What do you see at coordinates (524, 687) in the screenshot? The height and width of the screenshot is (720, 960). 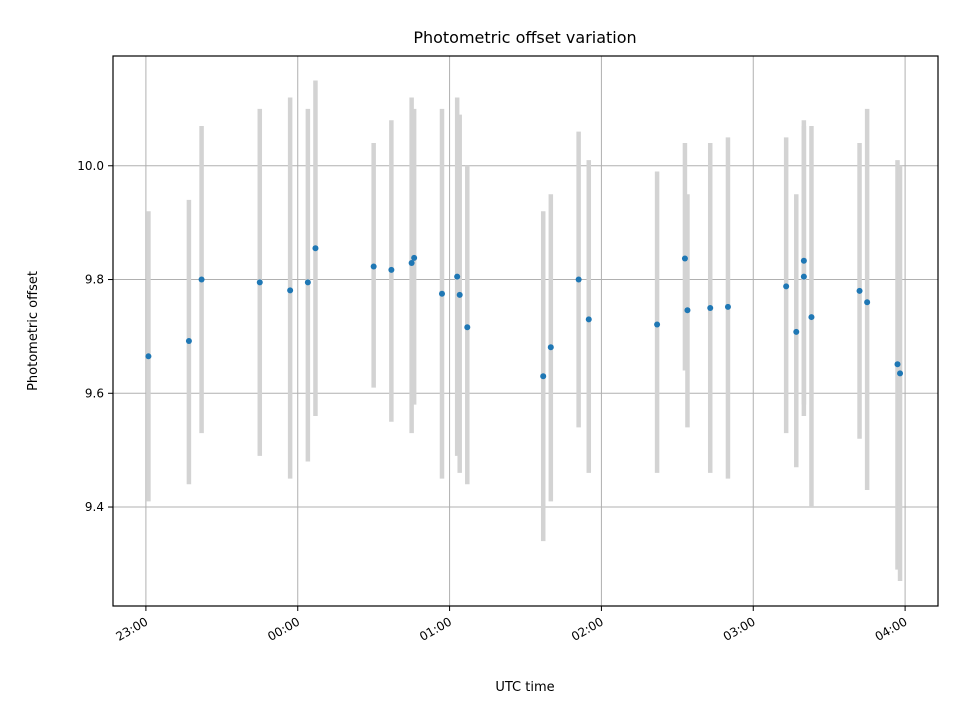 I see `x-axis-label: UTC time` at bounding box center [524, 687].